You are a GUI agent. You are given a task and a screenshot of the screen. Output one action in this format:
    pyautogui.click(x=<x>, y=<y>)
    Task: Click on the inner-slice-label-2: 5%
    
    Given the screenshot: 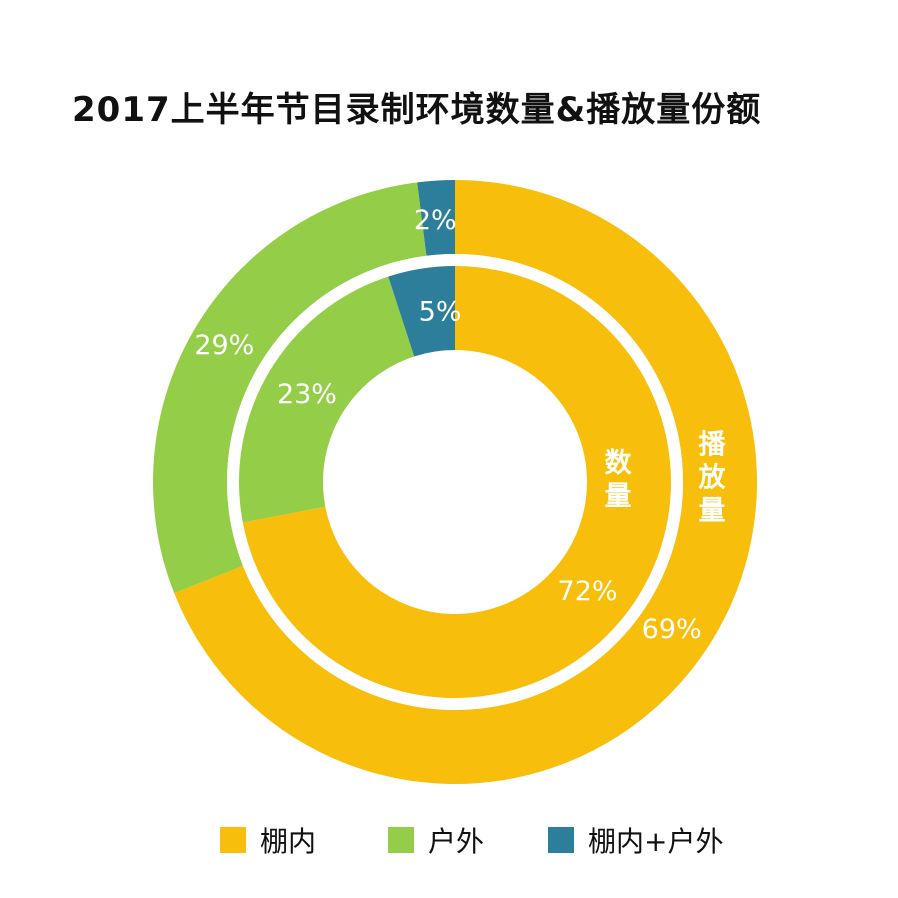 What is the action you would take?
    pyautogui.click(x=440, y=312)
    